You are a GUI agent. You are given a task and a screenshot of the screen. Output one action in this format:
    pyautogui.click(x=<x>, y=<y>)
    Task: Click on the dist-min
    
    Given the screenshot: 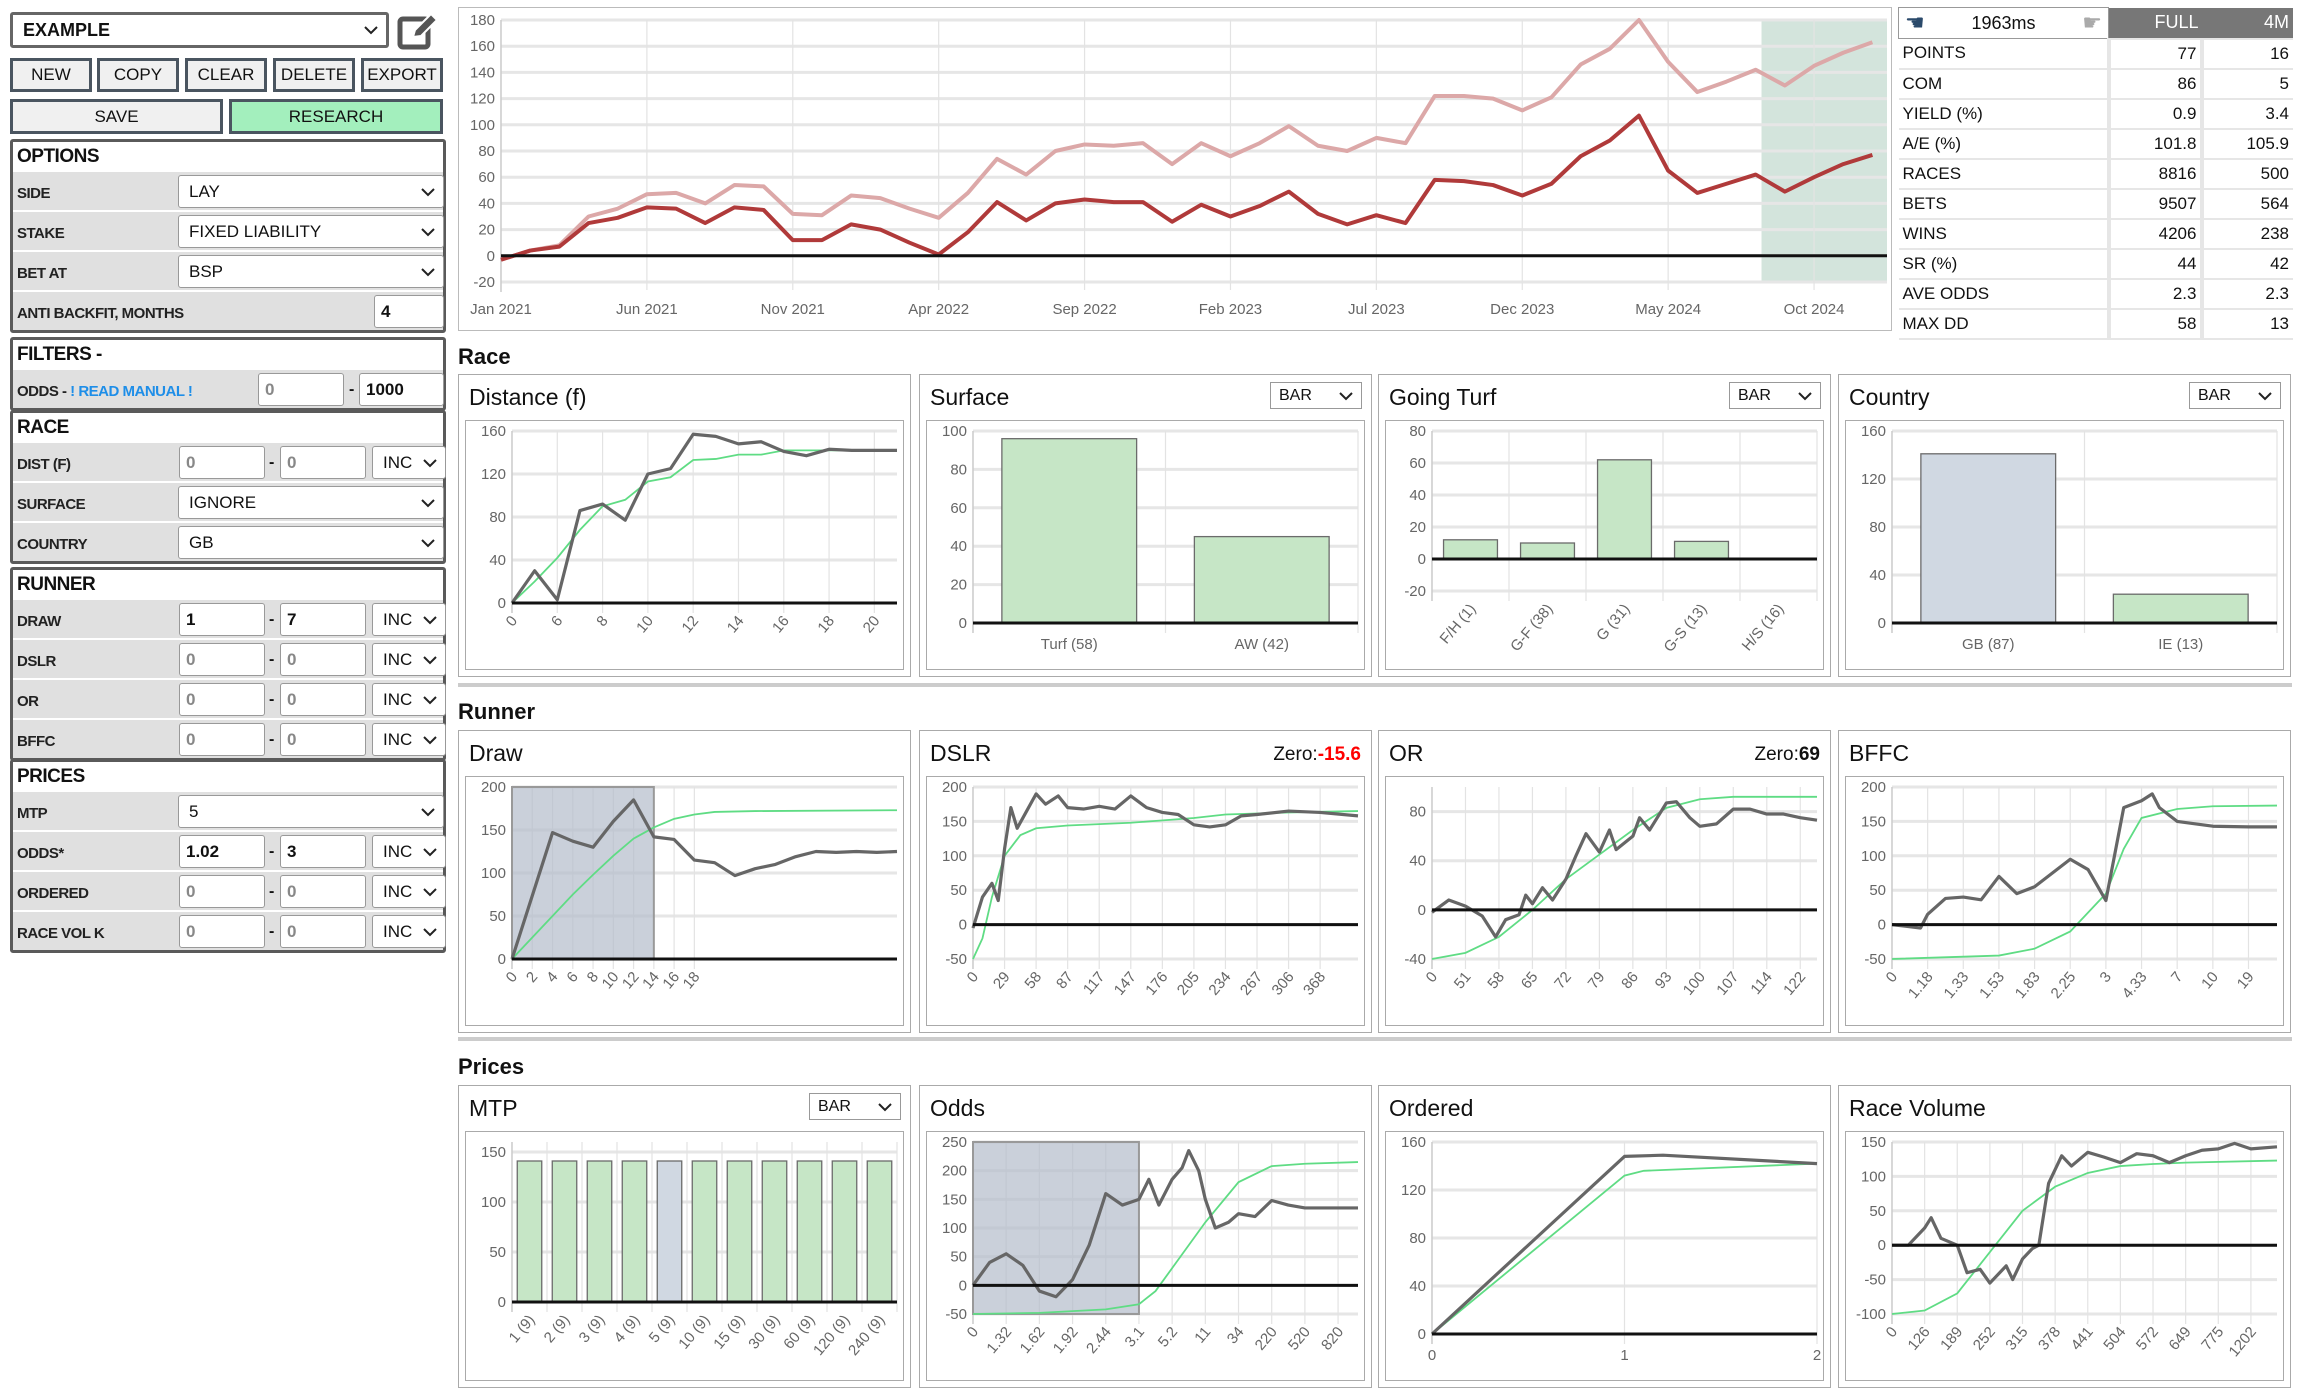 What is the action you would take?
    pyautogui.click(x=222, y=462)
    